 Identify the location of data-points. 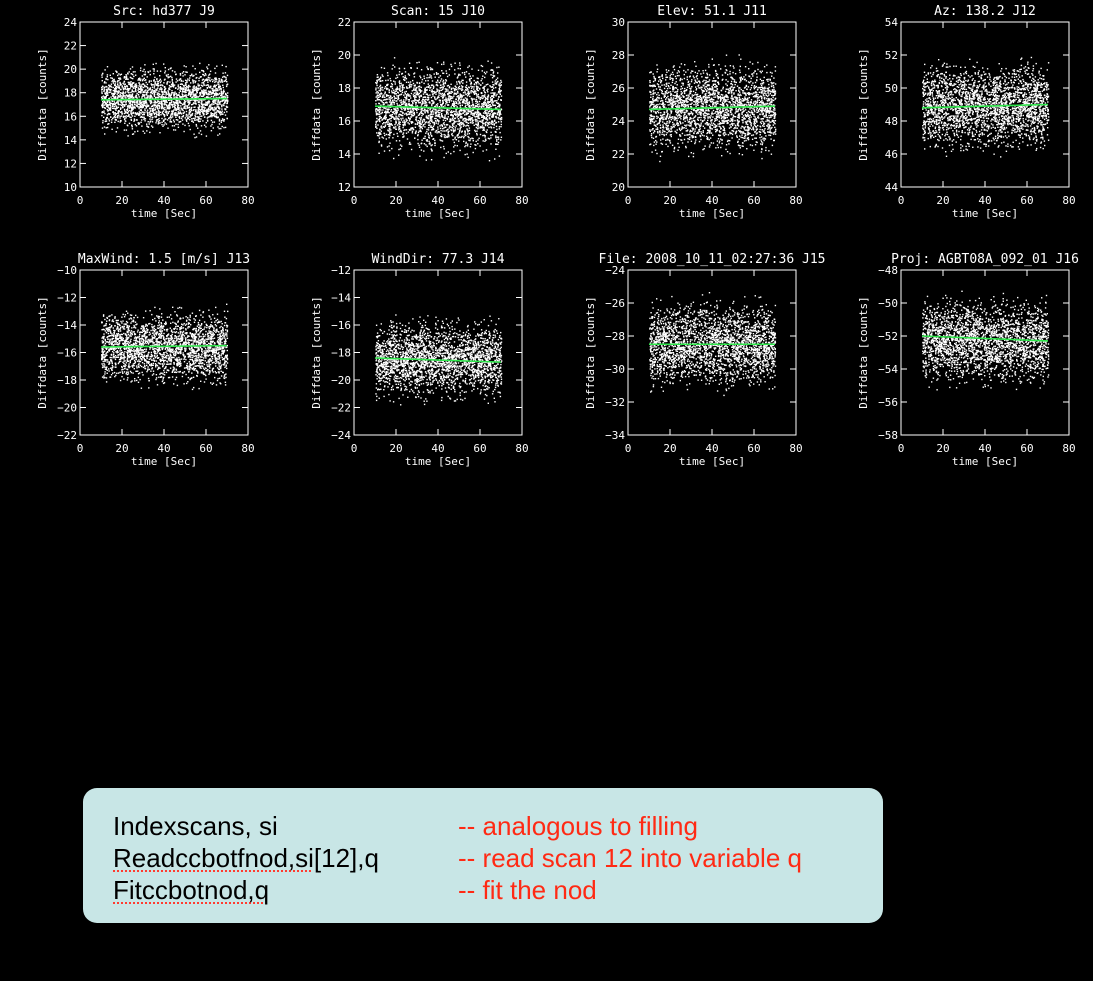
(713, 108).